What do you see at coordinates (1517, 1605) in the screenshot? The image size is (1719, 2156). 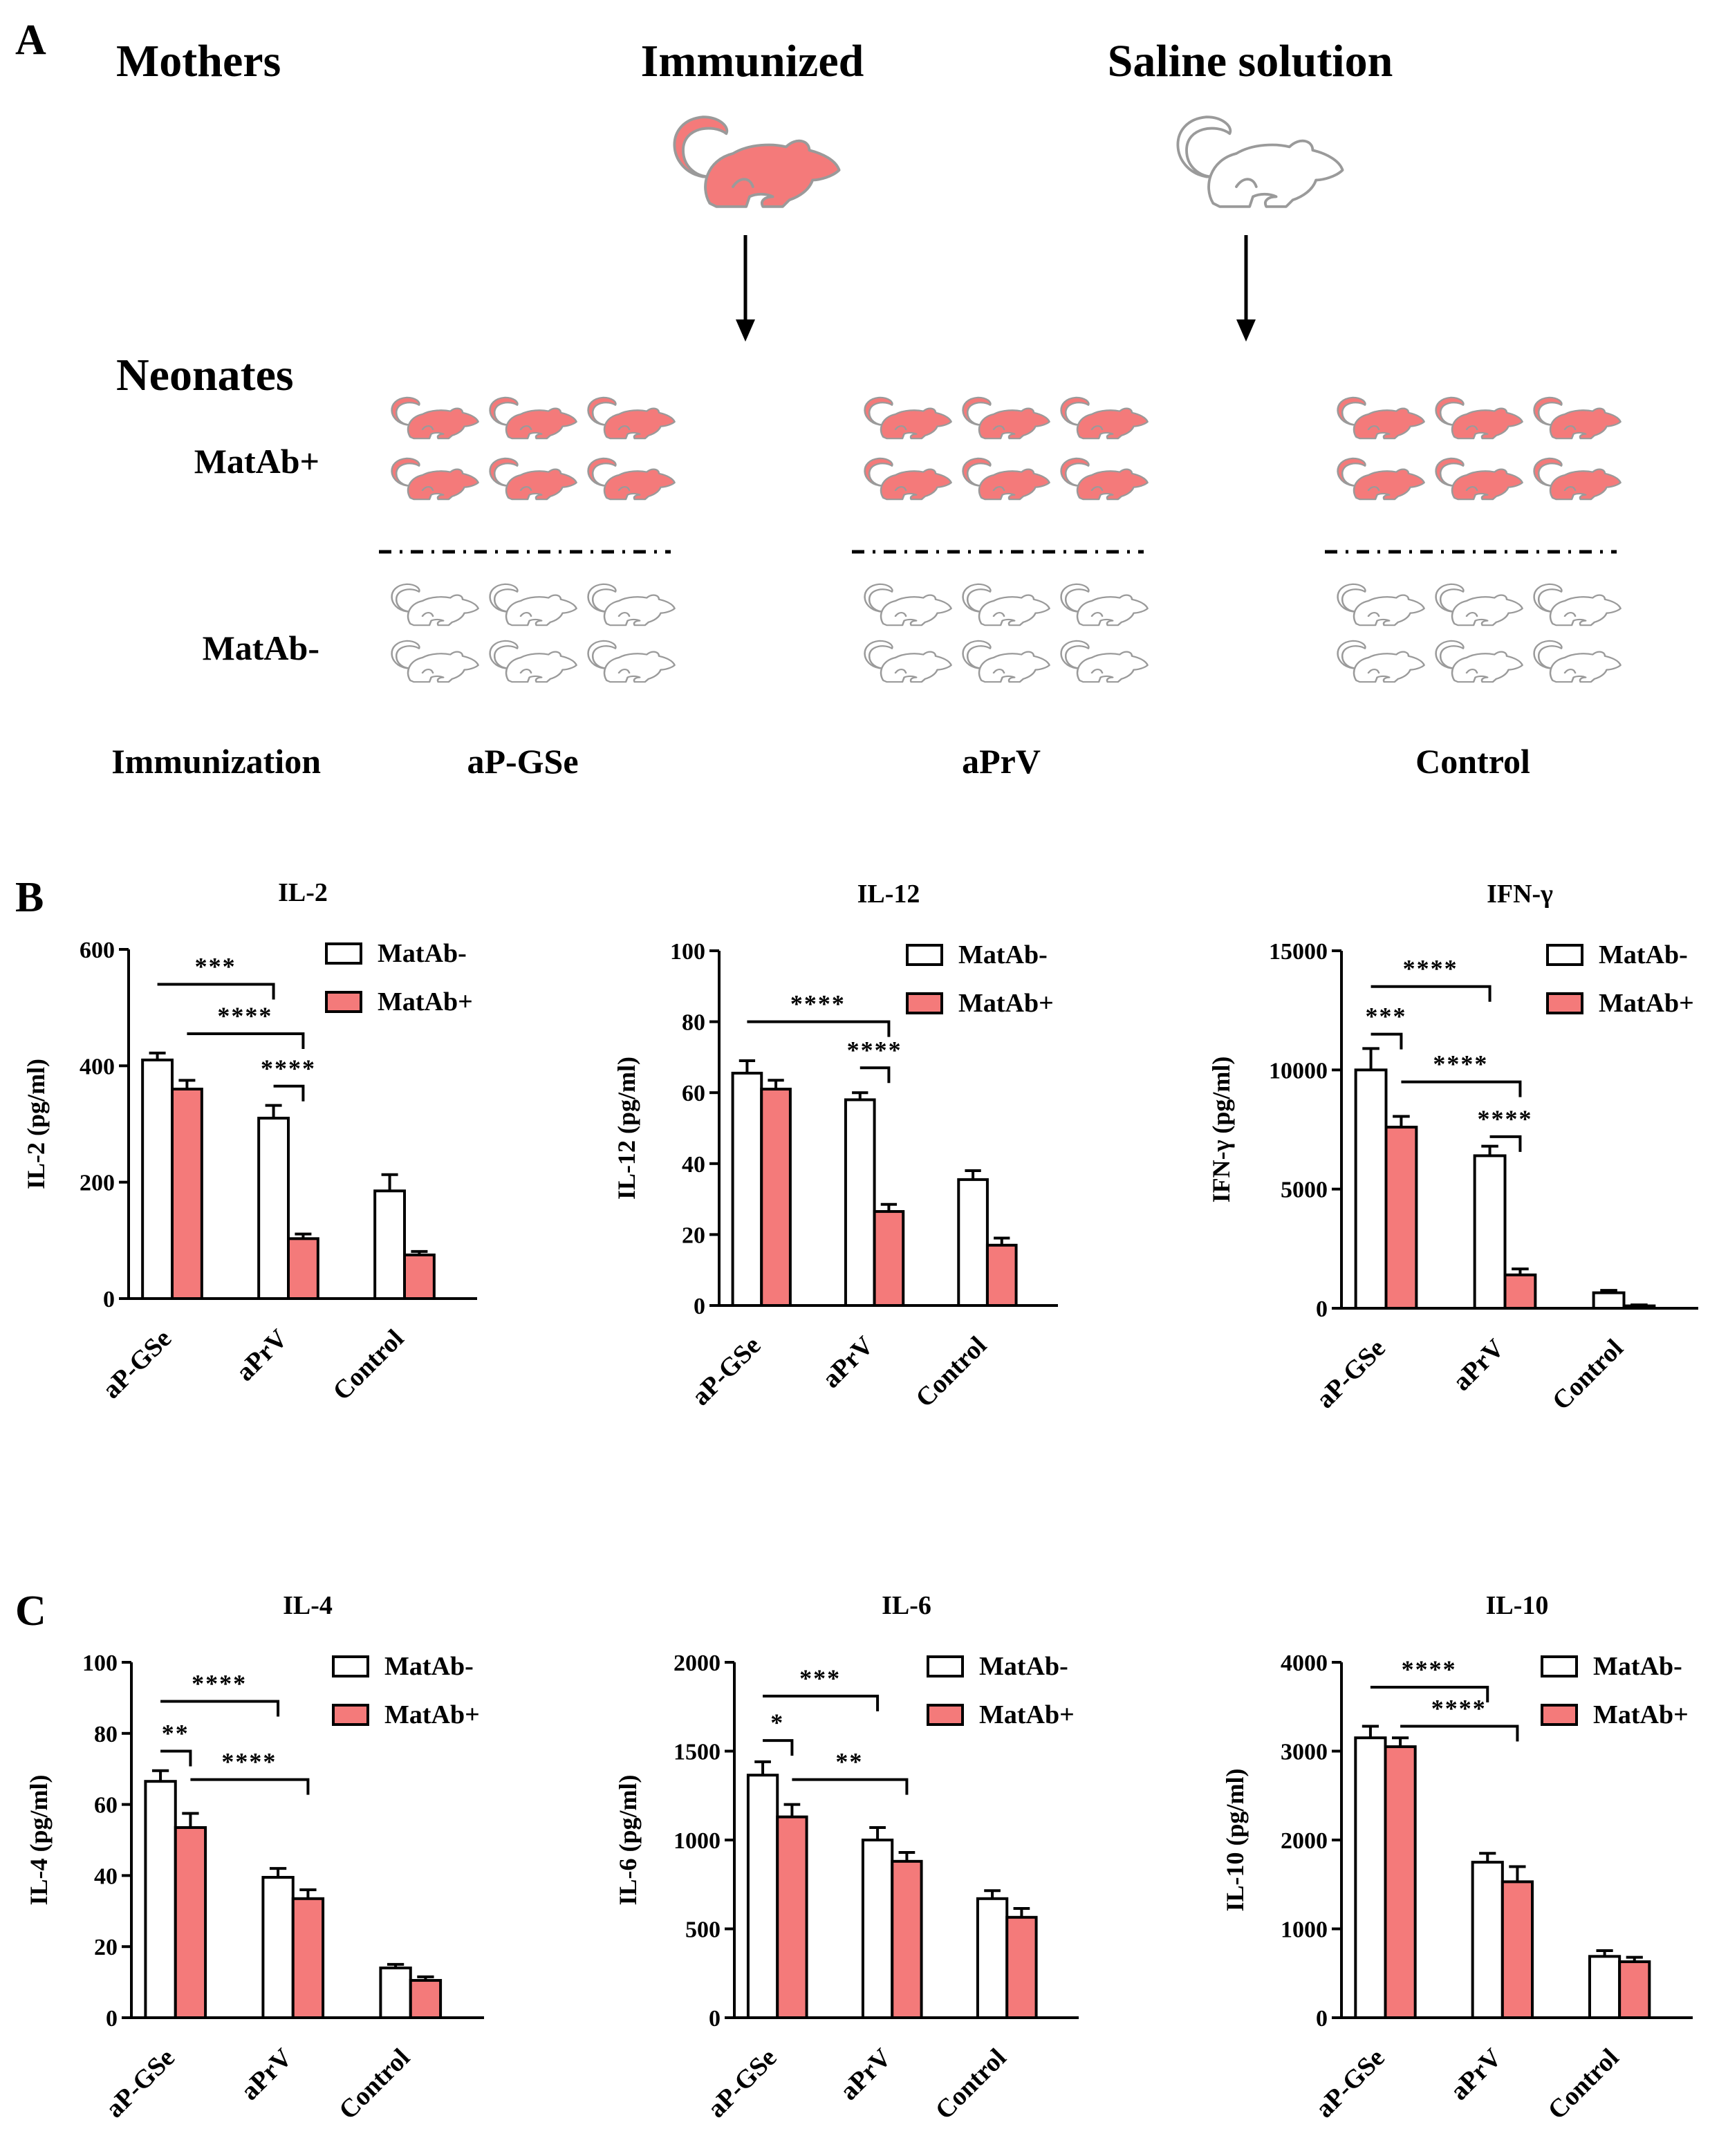 I see `chart-title: IL-10` at bounding box center [1517, 1605].